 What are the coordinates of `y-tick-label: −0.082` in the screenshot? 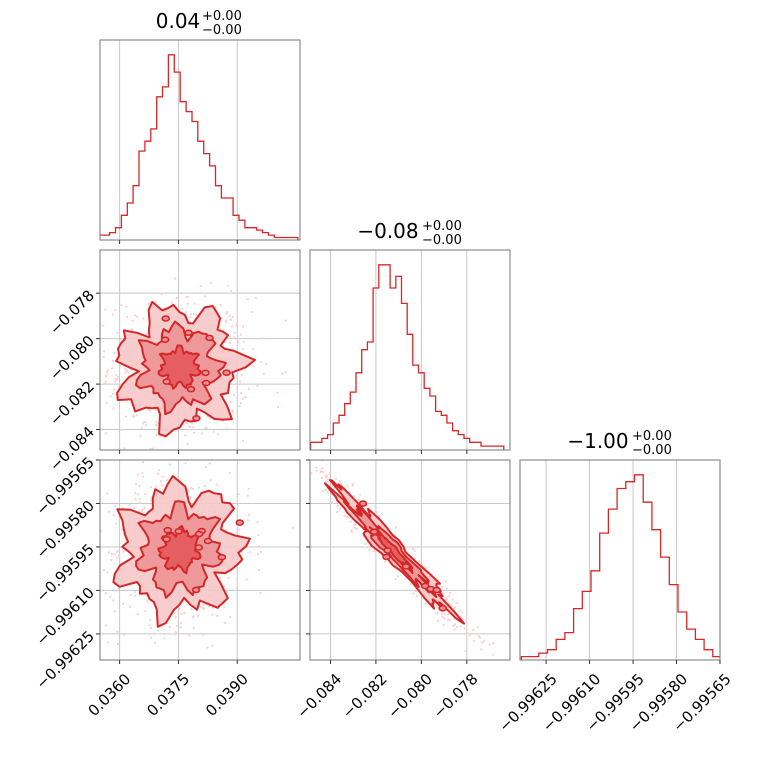 It's located at (72, 403).